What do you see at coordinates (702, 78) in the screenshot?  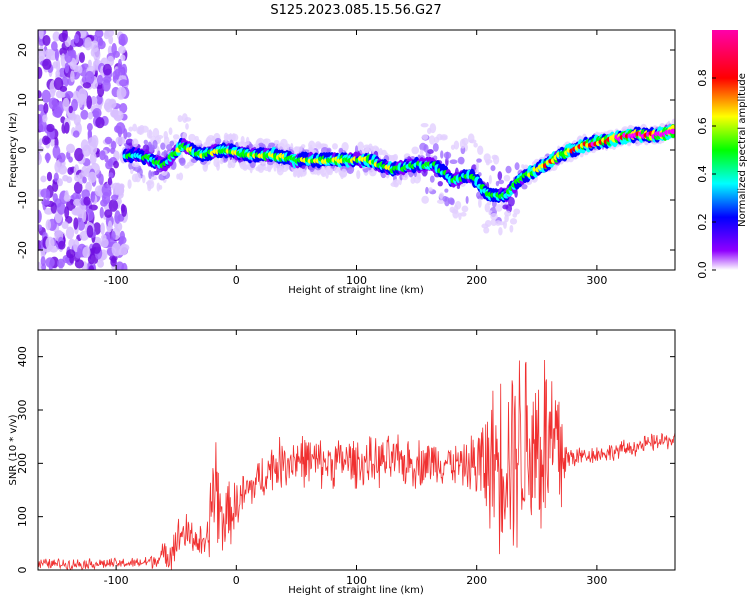 I see `colorbar-tick-label: 0.8` at bounding box center [702, 78].